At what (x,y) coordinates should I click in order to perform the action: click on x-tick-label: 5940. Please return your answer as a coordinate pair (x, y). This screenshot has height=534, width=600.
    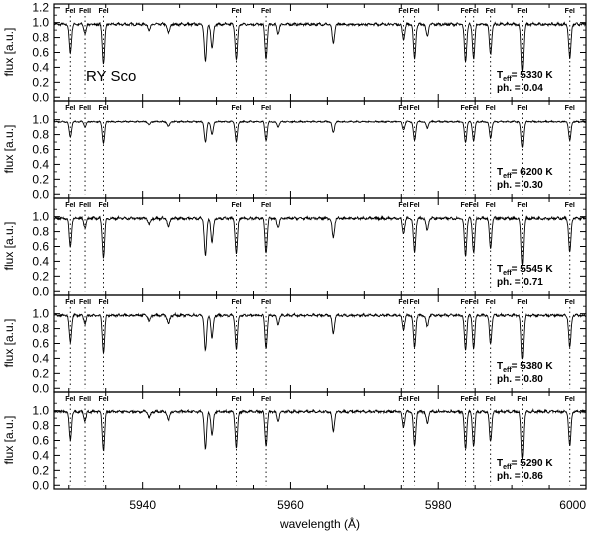
    Looking at the image, I should click on (142, 505).